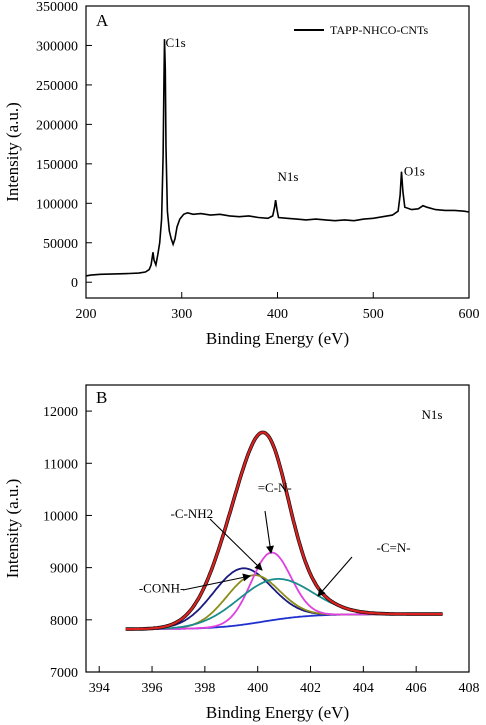  I want to click on y-tick-label: 0, so click(74, 283).